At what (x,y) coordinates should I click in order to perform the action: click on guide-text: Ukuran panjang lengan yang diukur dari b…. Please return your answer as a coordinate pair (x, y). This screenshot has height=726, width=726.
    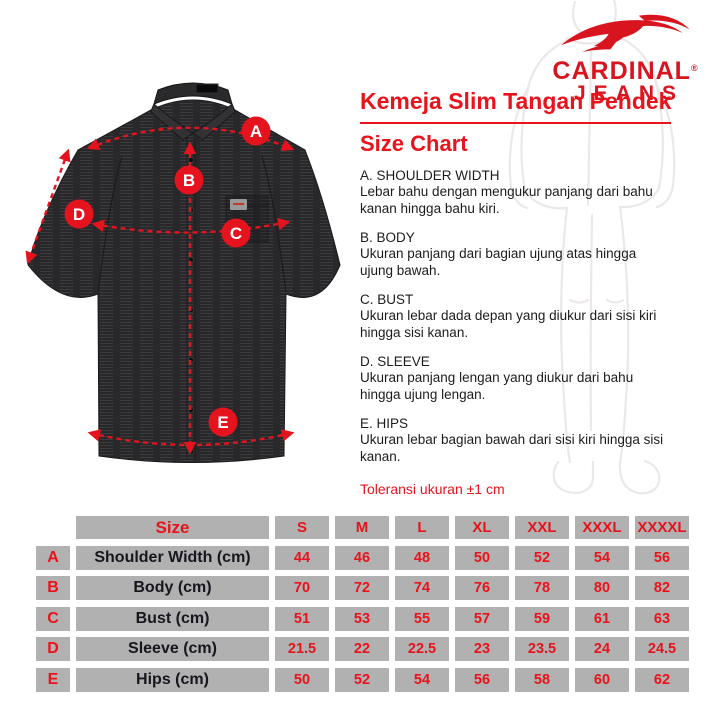
    Looking at the image, I should click on (497, 386).